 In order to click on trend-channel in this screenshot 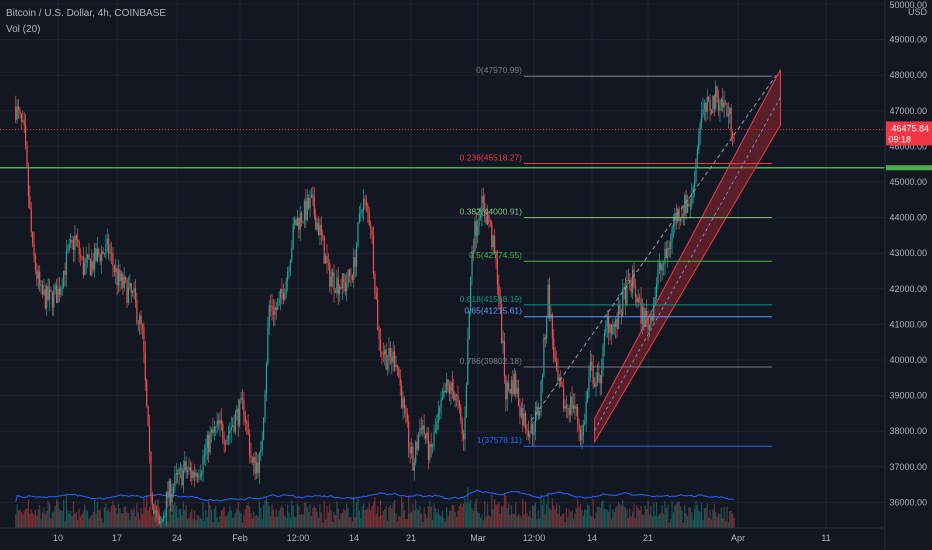, I will do `click(687, 256)`.